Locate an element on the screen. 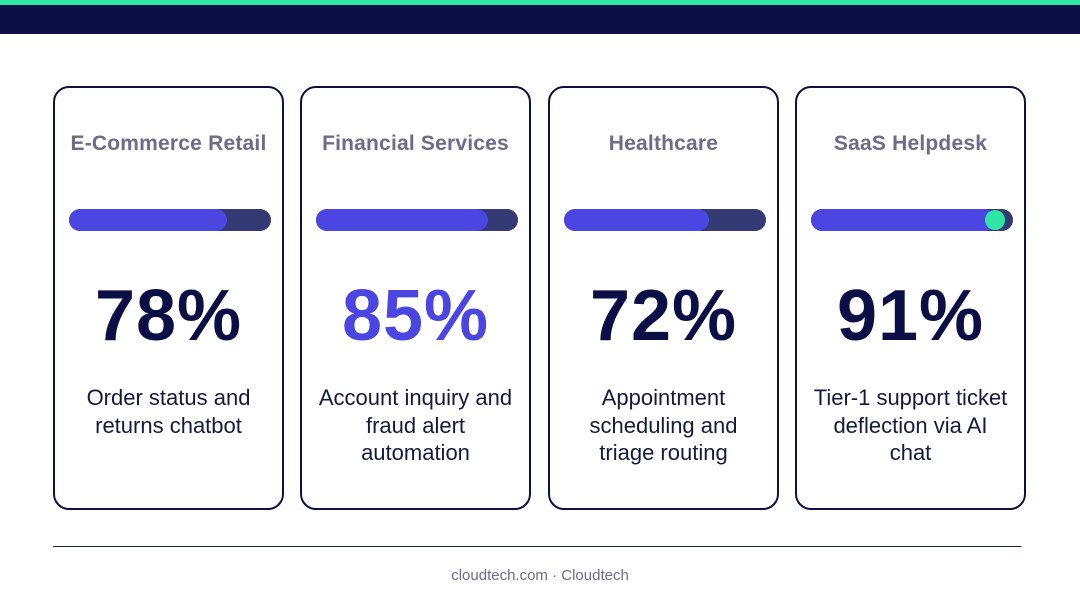 This screenshot has width=1080, height=603. top-accent-strip is located at coordinates (540, 2).